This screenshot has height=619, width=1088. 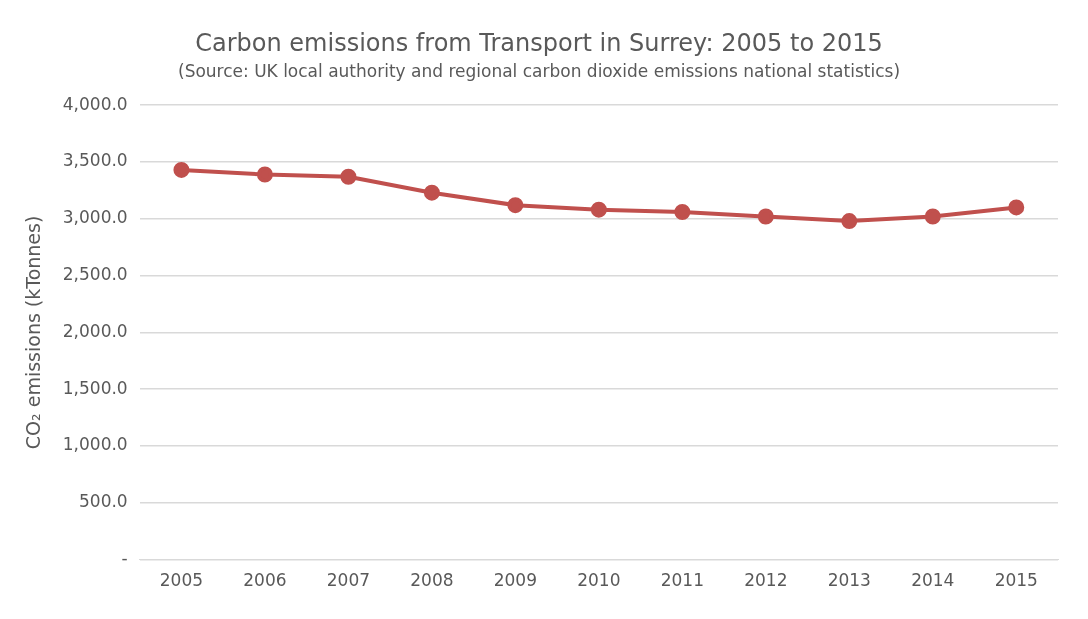 What do you see at coordinates (933, 580) in the screenshot?
I see `x-tick-label: 2014` at bounding box center [933, 580].